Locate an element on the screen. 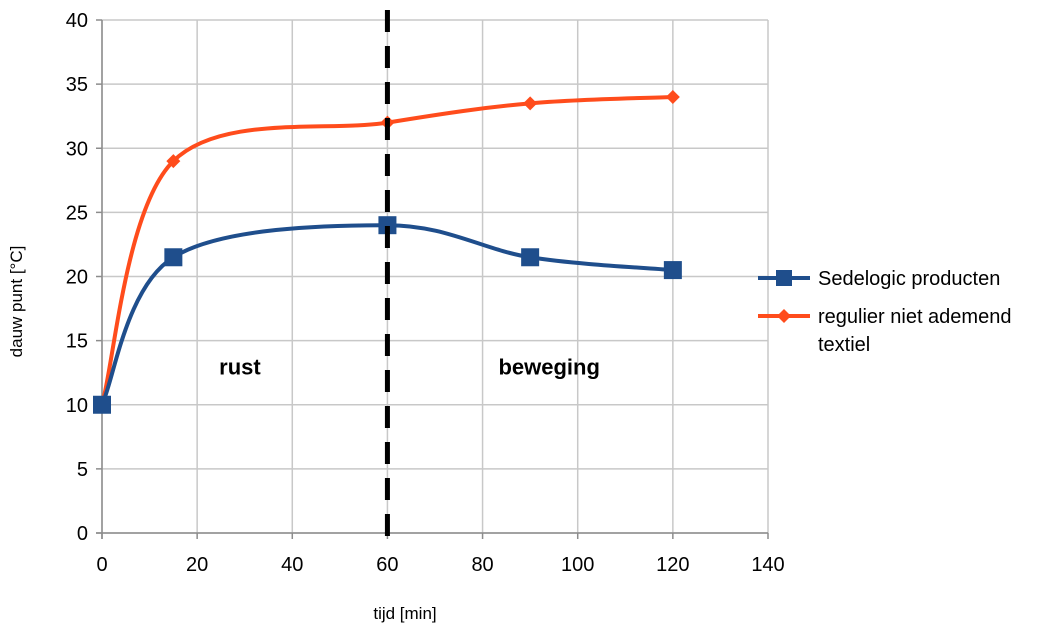 This screenshot has width=1048, height=629. y-tick-label: 25 is located at coordinates (77, 213).